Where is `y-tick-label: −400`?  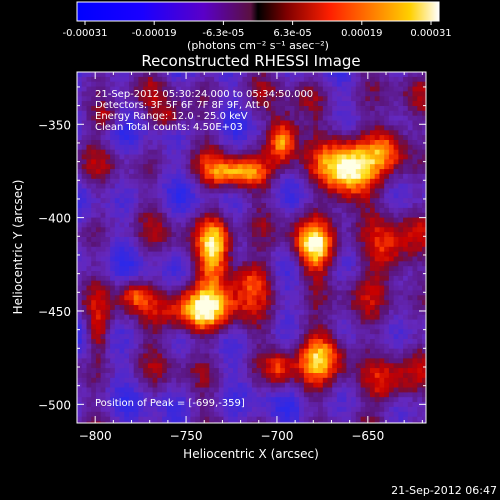
y-tick-label: −400 is located at coordinates (54, 219).